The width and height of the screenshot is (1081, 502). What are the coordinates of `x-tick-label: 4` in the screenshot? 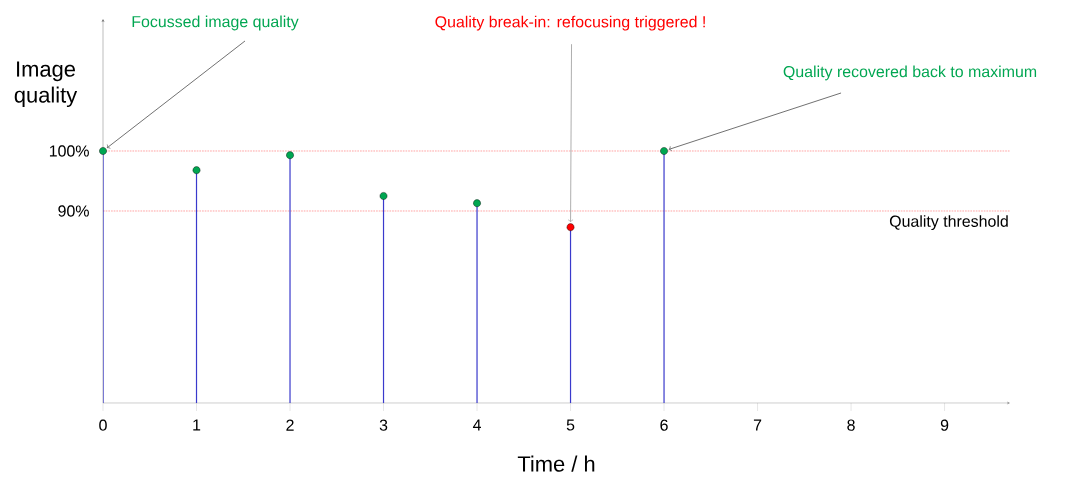 It's located at (476, 425).